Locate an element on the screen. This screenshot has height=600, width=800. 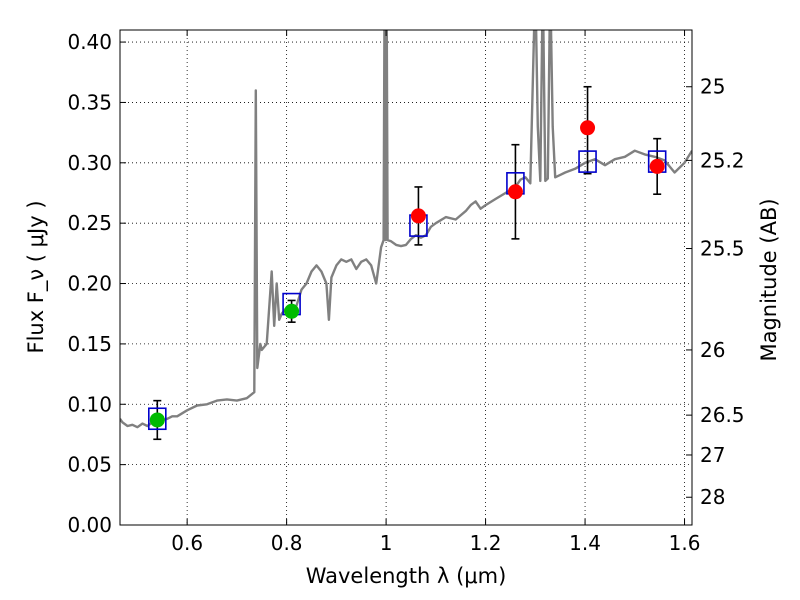
right-tick-label: 26.5 is located at coordinates (722, 415).